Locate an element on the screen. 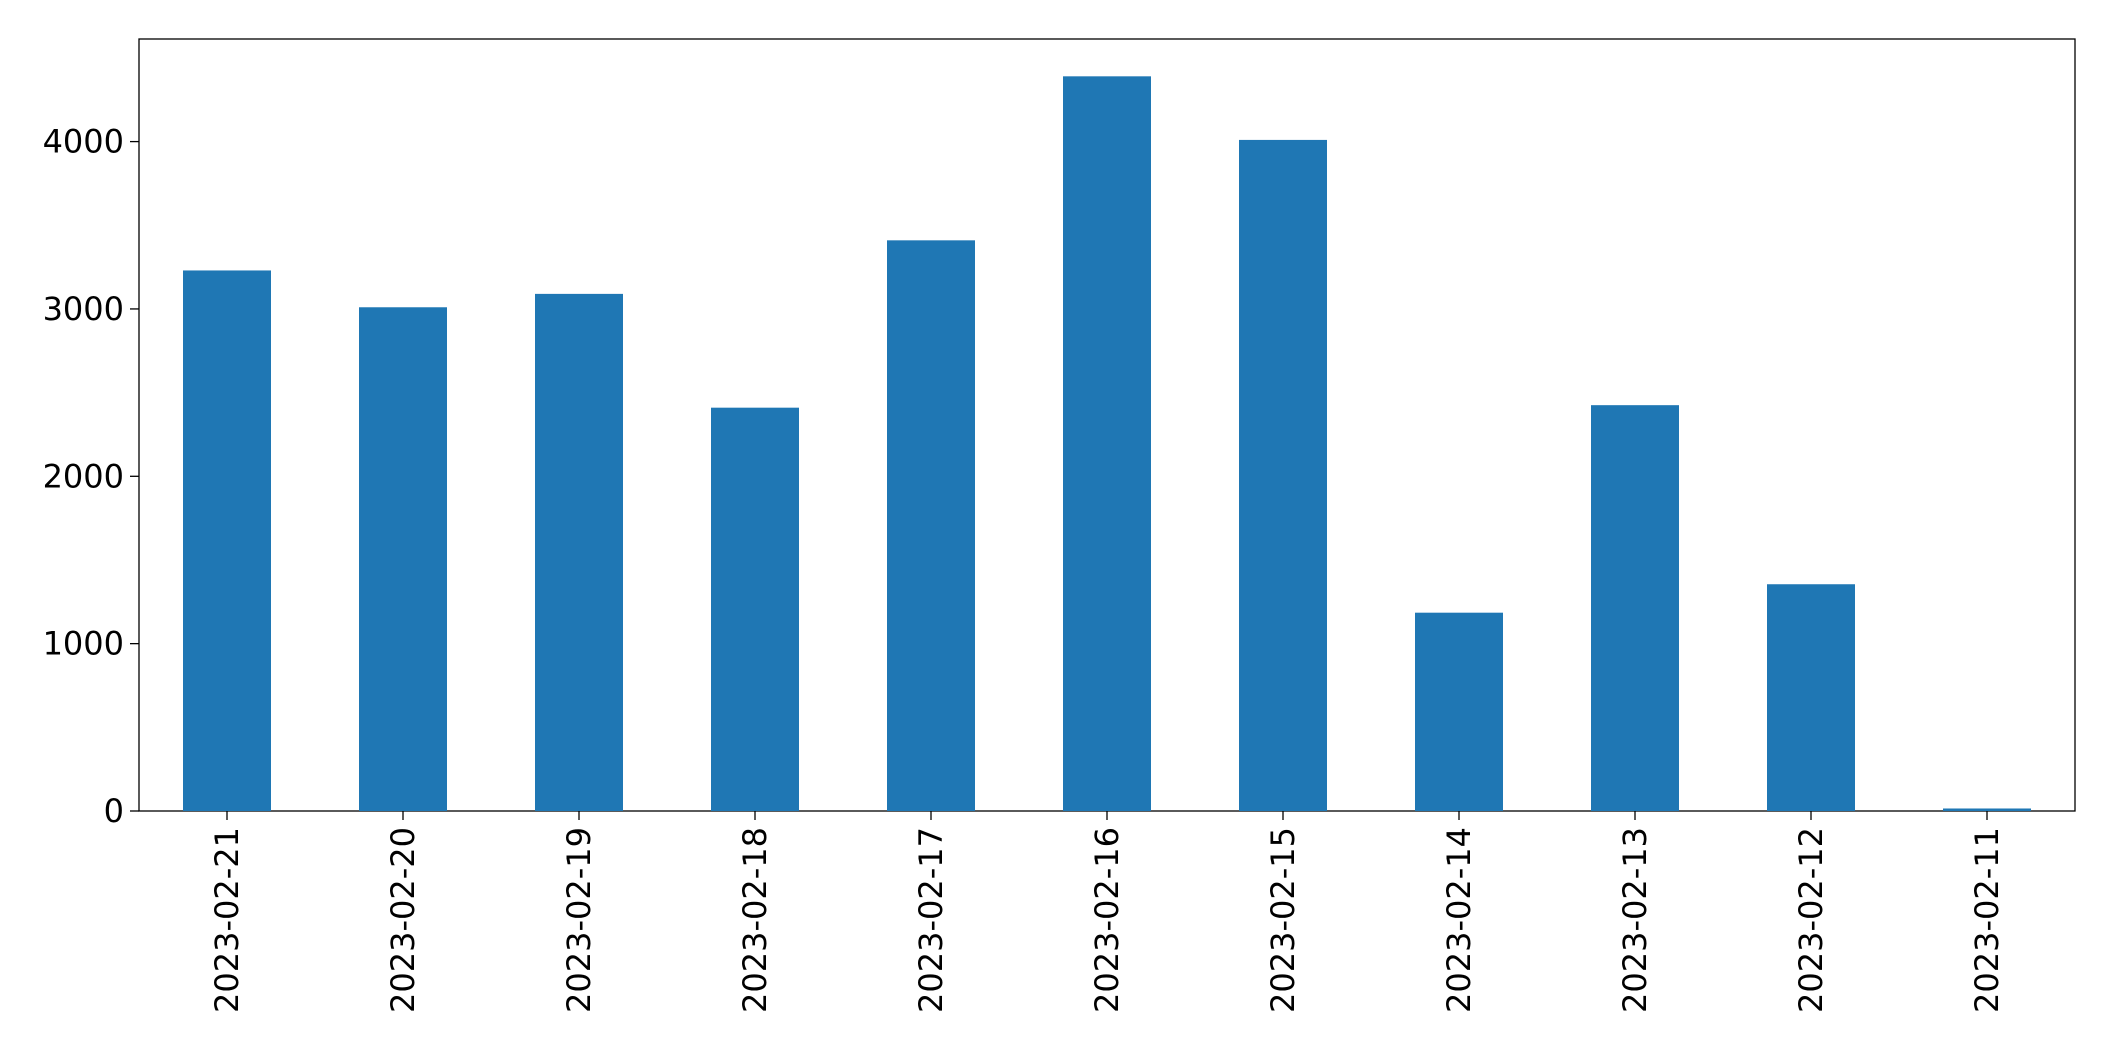  y-tick-label: 0 is located at coordinates (114, 811).